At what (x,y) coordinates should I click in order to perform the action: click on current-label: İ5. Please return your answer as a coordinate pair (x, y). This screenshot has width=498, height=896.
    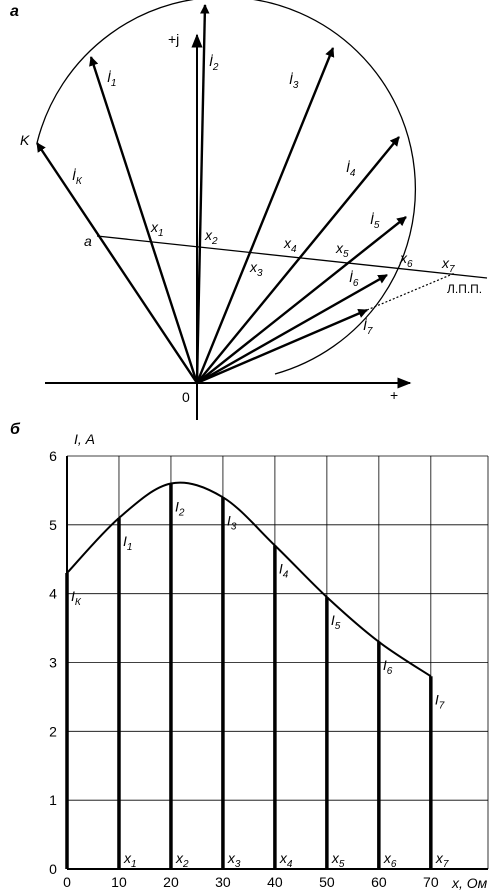
    Looking at the image, I should click on (375, 221).